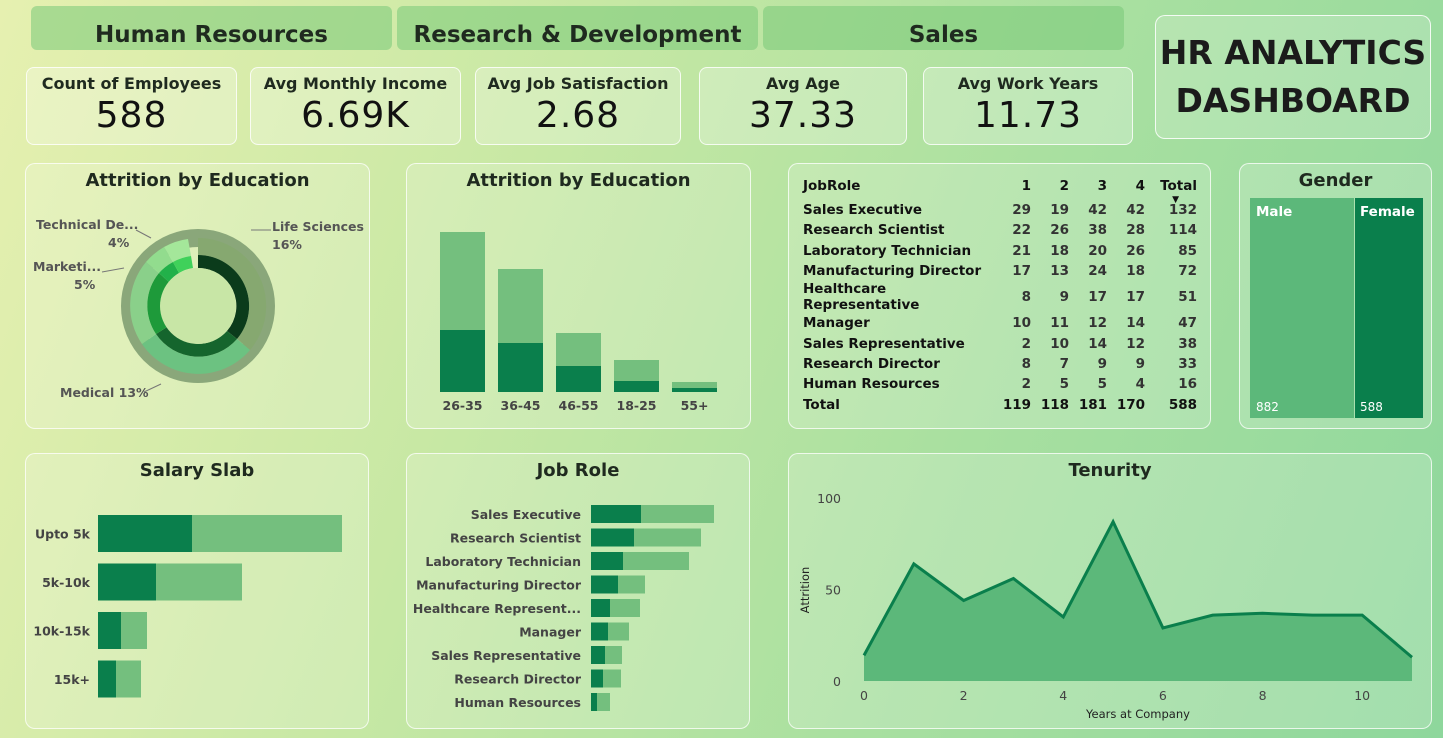 The width and height of the screenshot is (1443, 738). I want to click on table-row: Manager 10 11 12 14 47, so click(1000, 323).